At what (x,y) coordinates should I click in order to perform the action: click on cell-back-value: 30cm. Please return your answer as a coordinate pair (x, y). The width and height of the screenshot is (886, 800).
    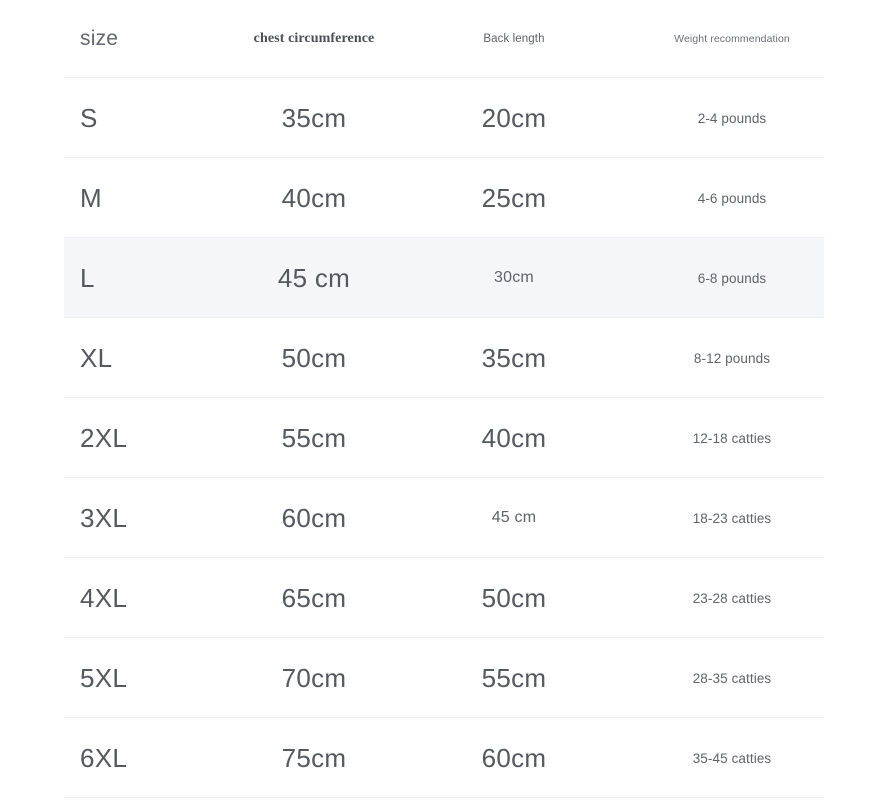
    Looking at the image, I should click on (514, 277).